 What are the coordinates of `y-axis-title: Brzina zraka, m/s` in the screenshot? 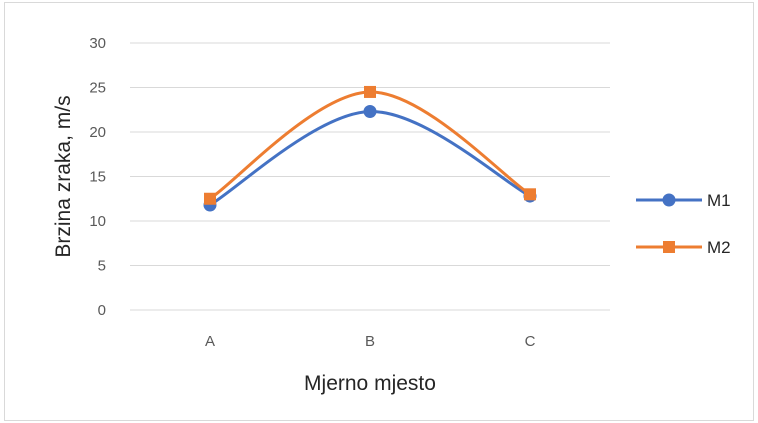 It's located at (63, 176).